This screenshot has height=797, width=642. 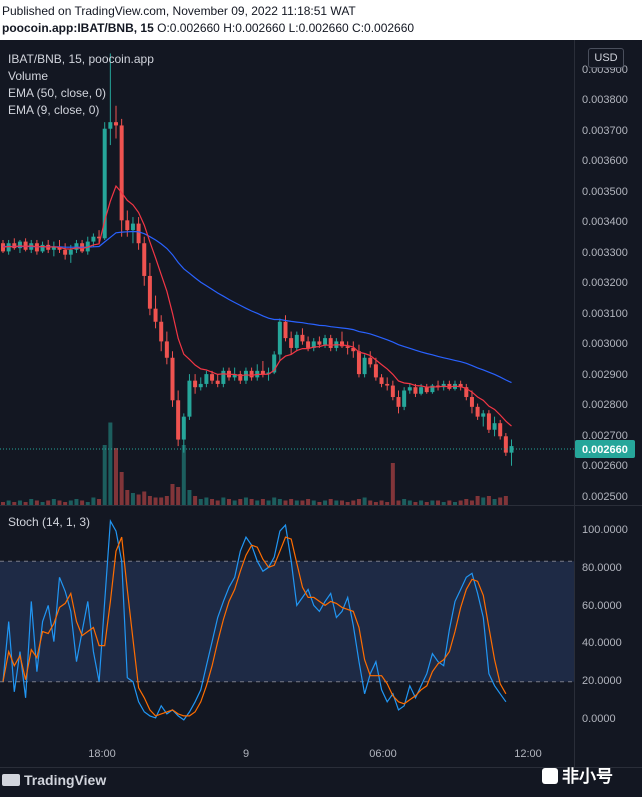 I want to click on price-tick-label: 0.003800, so click(x=605, y=100).